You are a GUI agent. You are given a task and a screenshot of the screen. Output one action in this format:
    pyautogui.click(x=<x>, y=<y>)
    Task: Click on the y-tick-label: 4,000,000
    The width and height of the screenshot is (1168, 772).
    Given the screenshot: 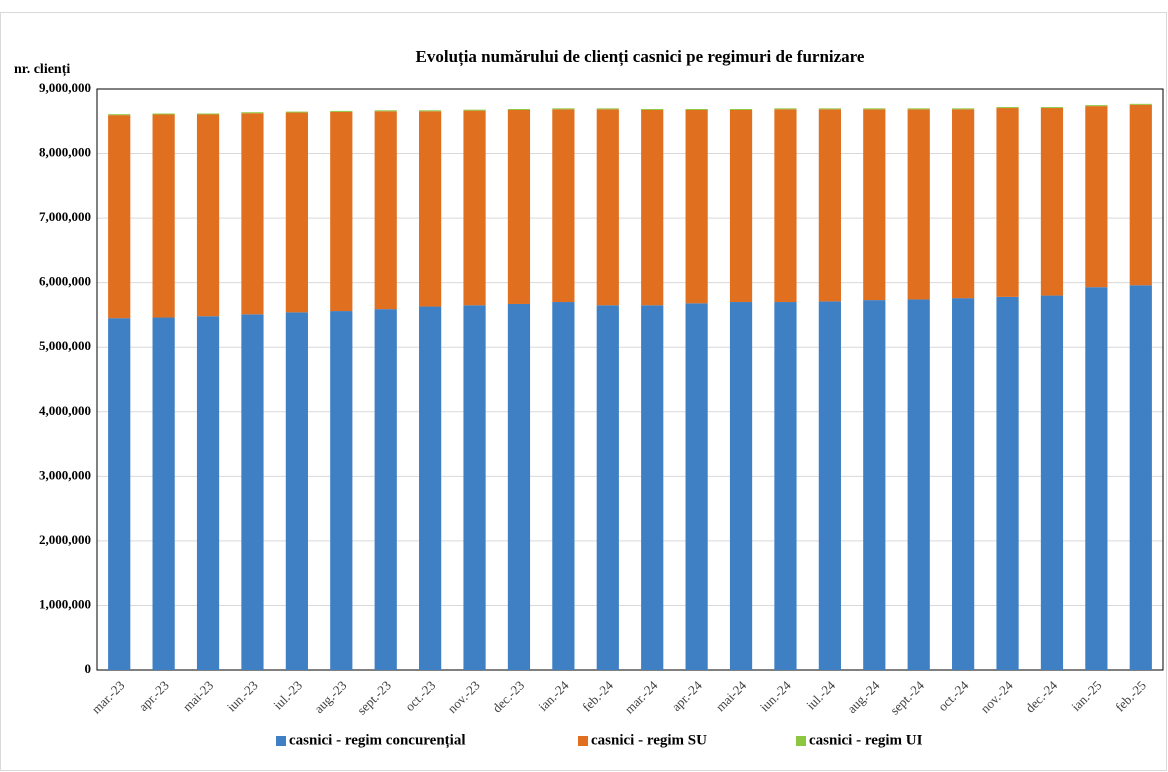 What is the action you would take?
    pyautogui.click(x=65, y=410)
    